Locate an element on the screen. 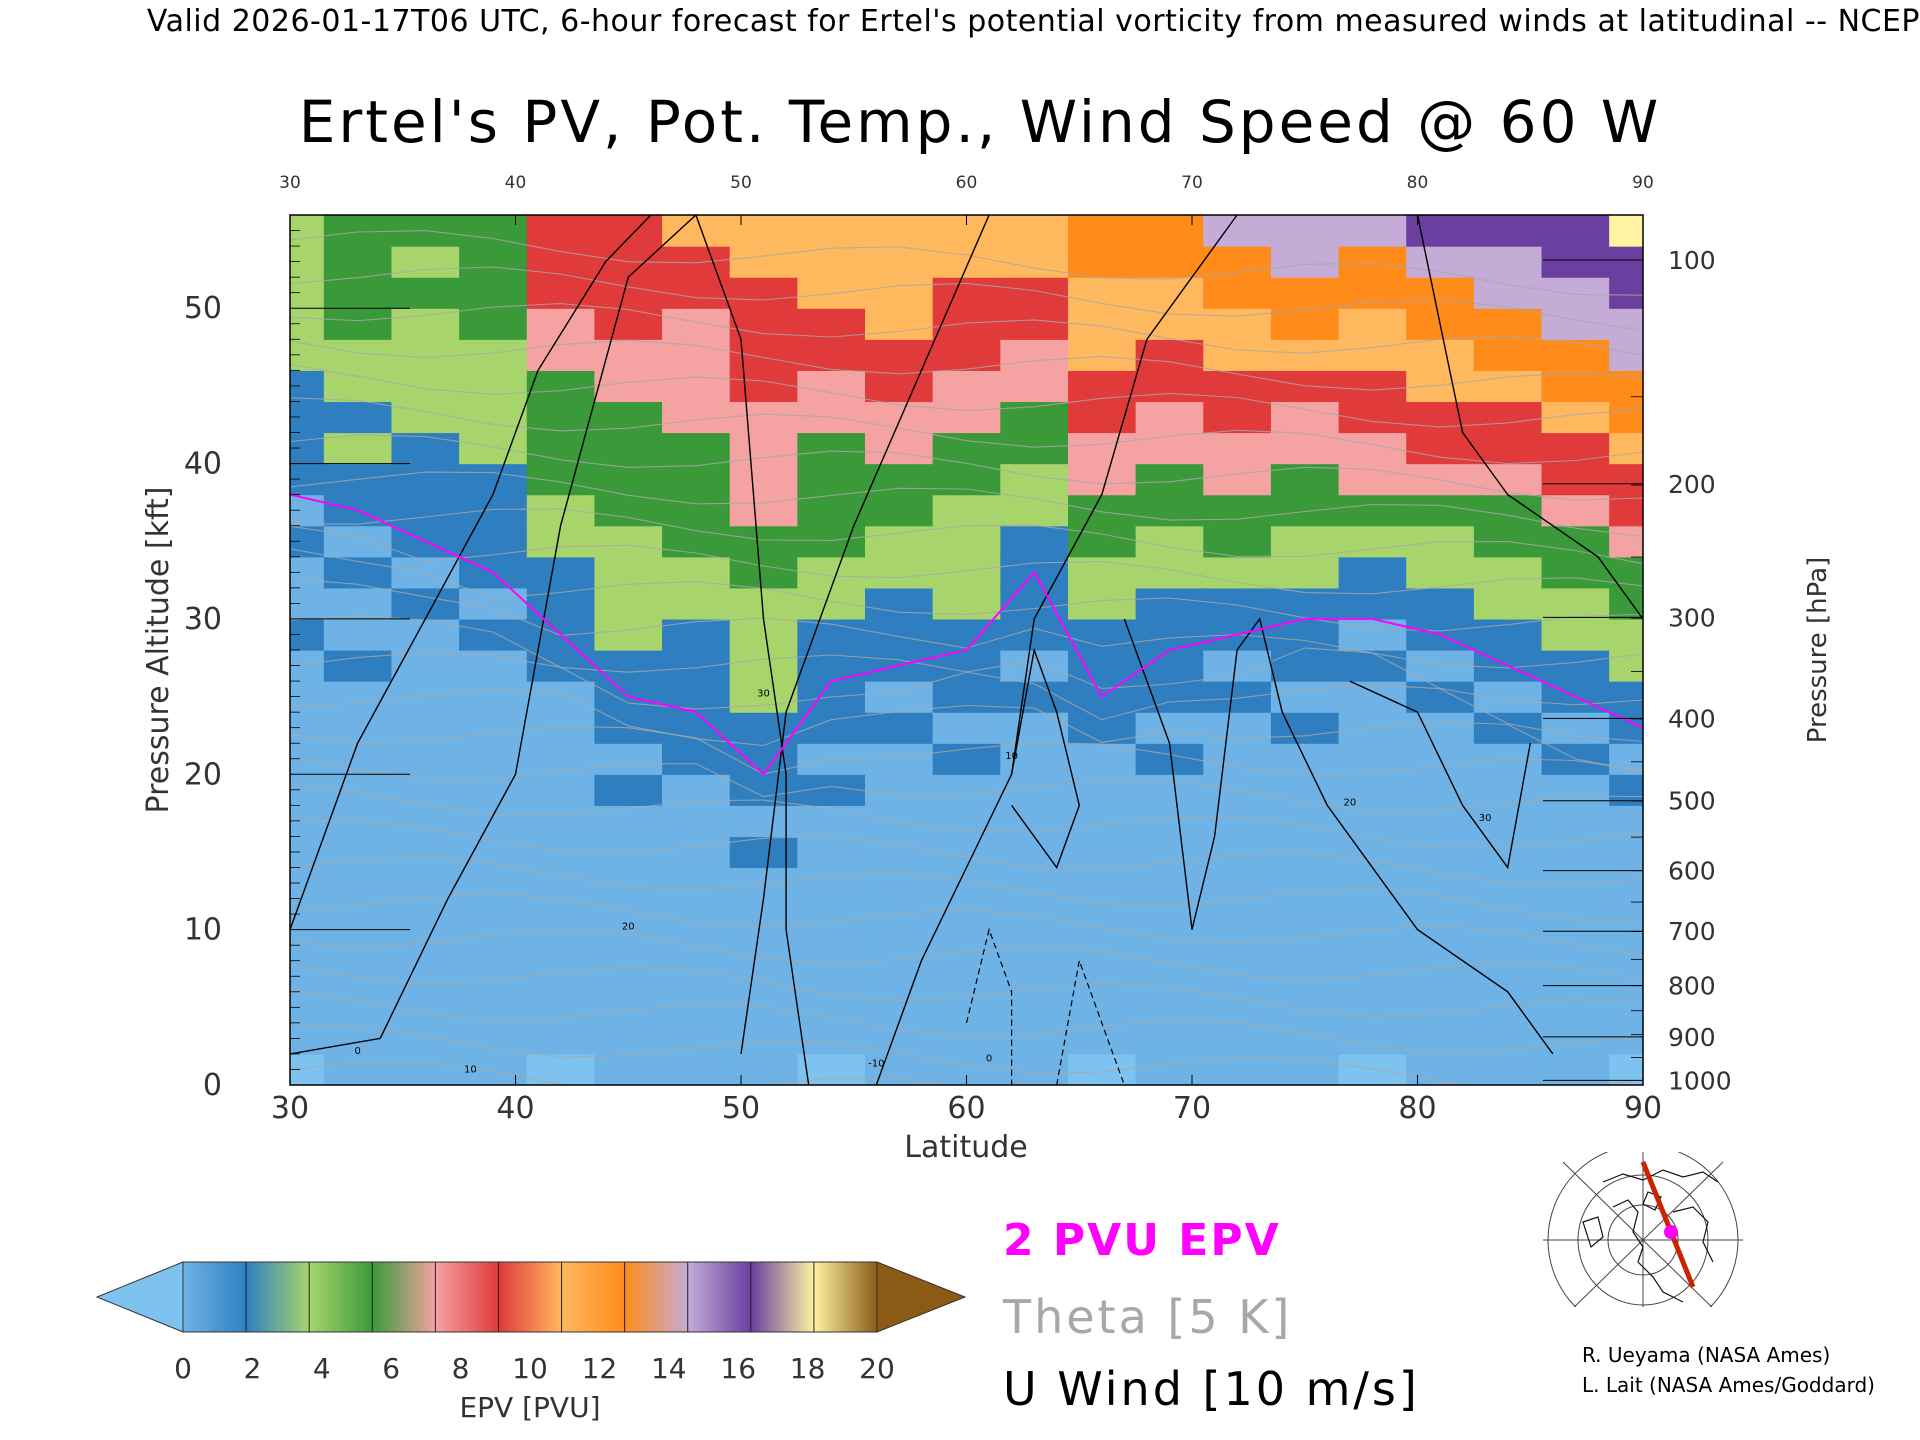  top-x-tick-label: 80 is located at coordinates (1418, 183).